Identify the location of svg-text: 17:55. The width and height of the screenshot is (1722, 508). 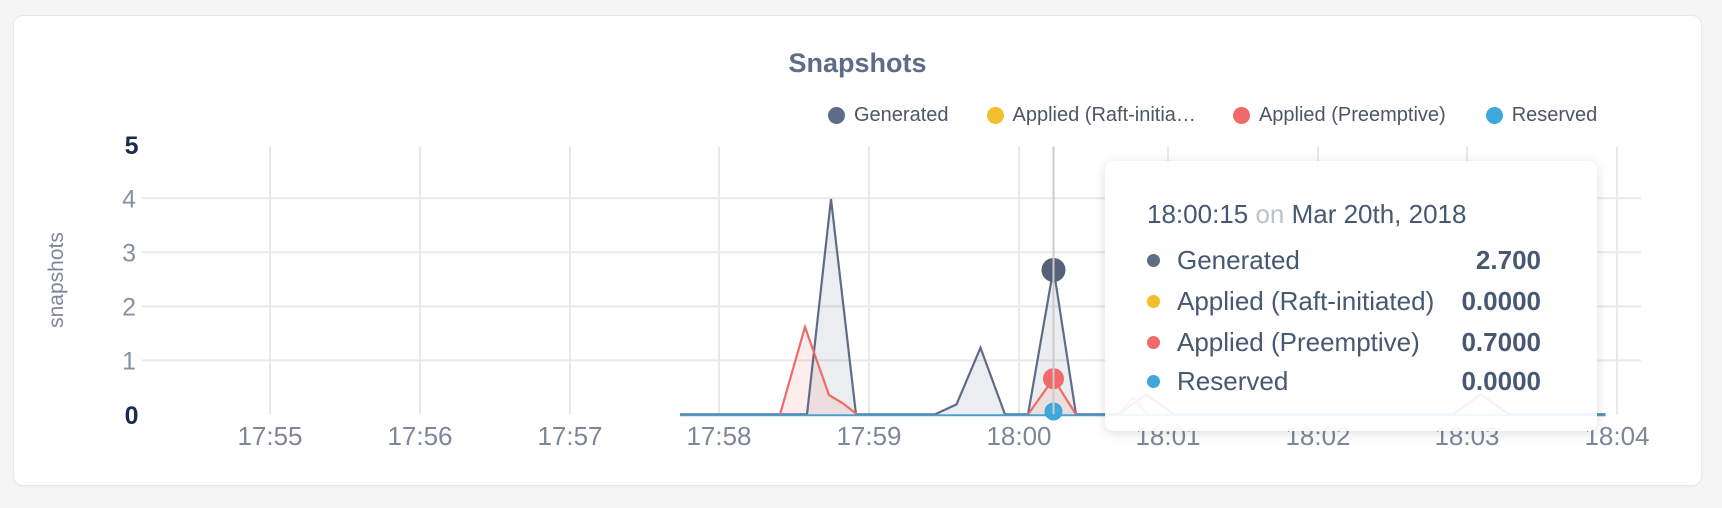
(269, 436).